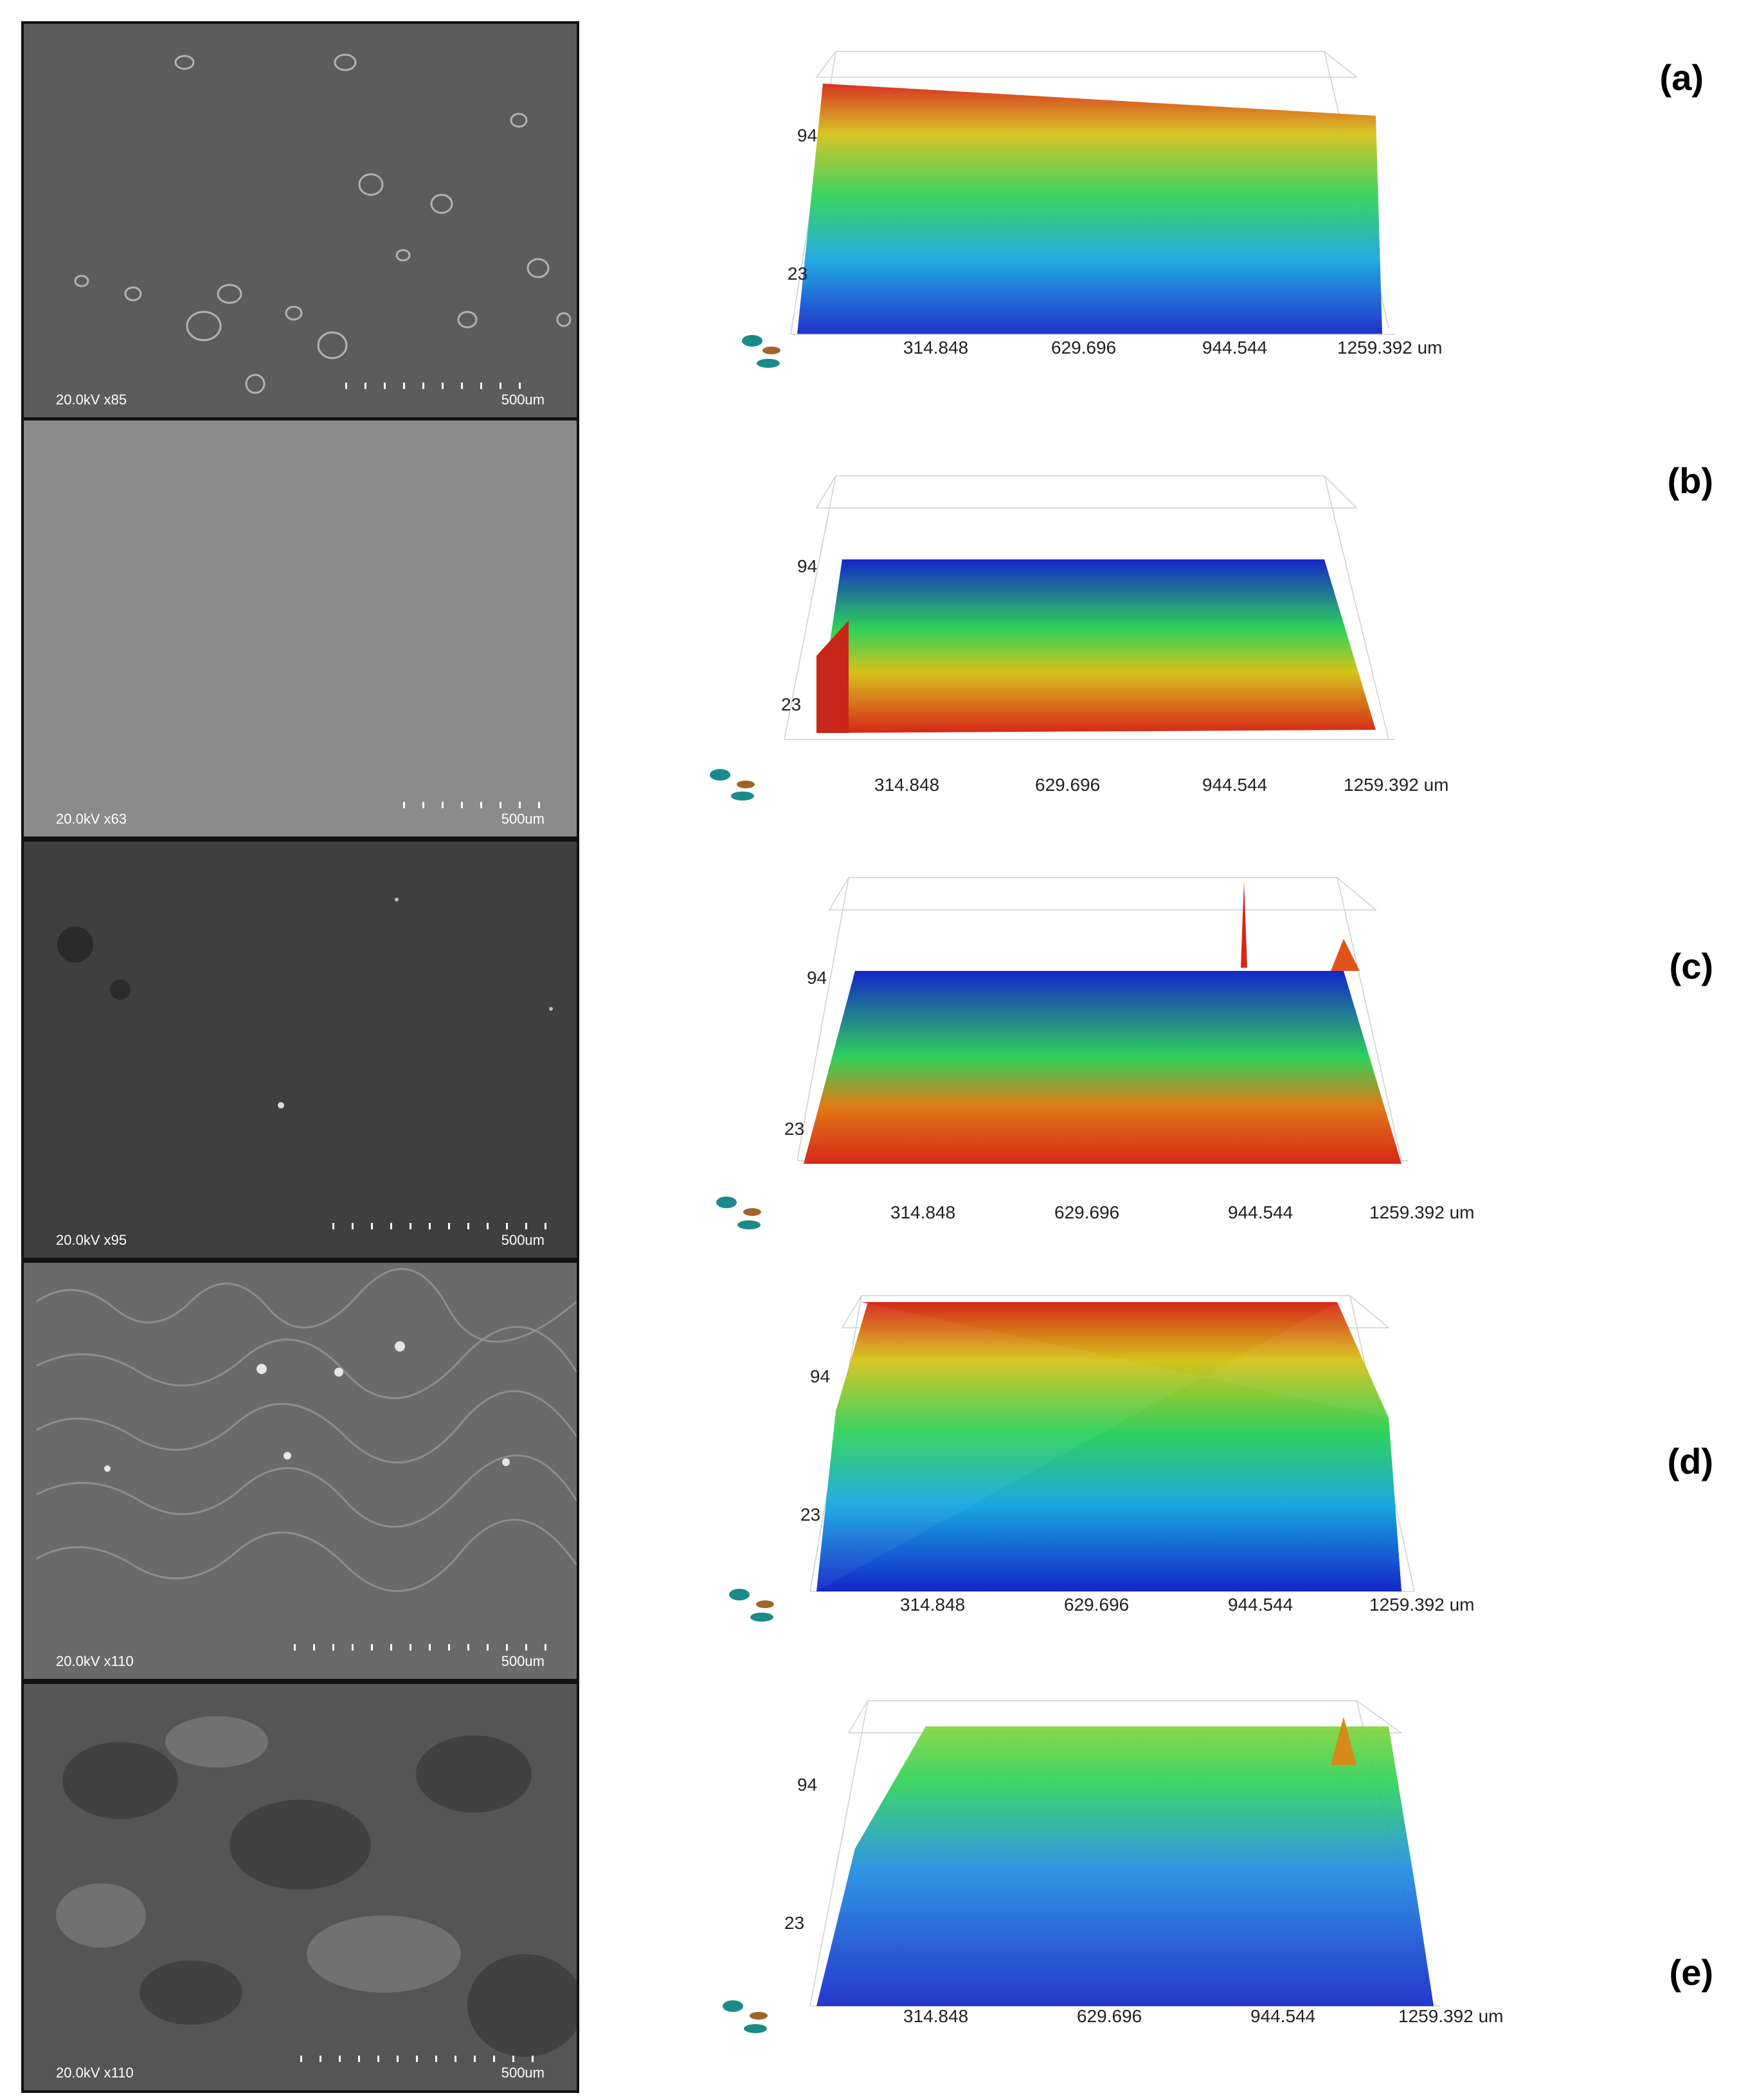 The width and height of the screenshot is (1739, 2100). What do you see at coordinates (1691, 966) in the screenshot?
I see `panel-tag-c: (c)` at bounding box center [1691, 966].